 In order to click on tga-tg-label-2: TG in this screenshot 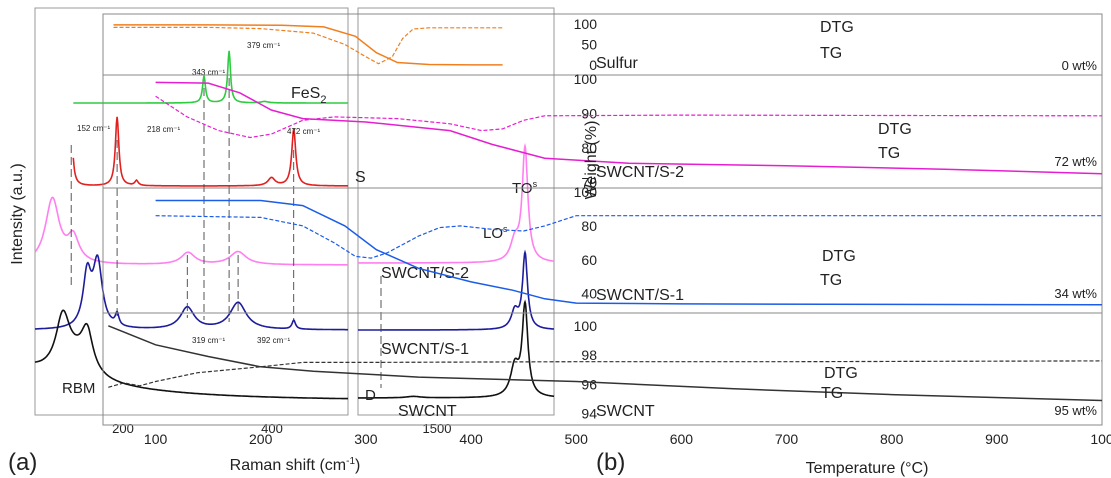, I will do `click(831, 280)`.